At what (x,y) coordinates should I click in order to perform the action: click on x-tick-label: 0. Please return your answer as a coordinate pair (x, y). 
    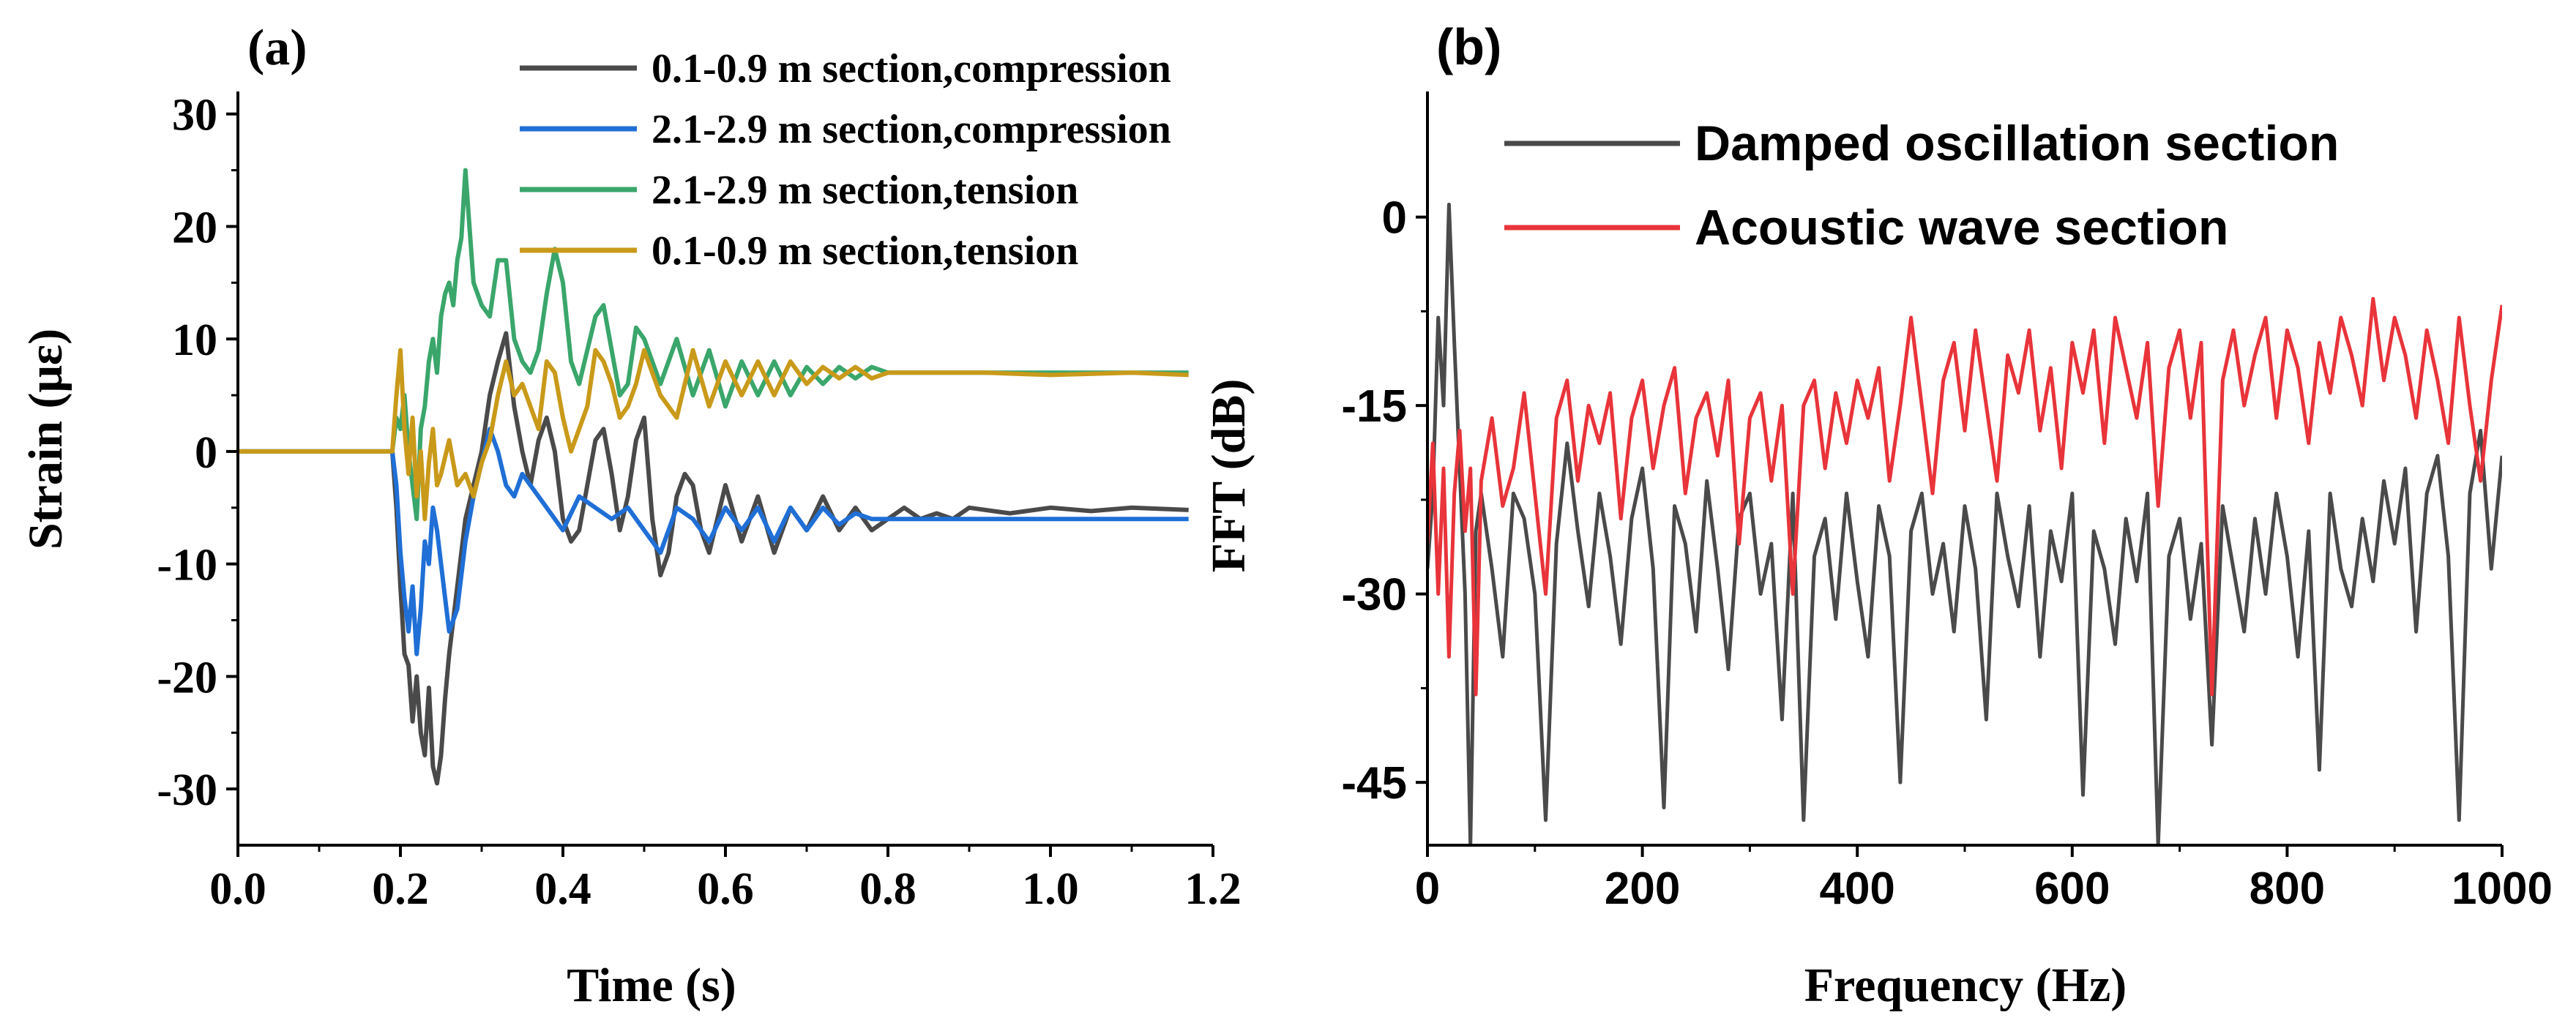
    Looking at the image, I should click on (1427, 889).